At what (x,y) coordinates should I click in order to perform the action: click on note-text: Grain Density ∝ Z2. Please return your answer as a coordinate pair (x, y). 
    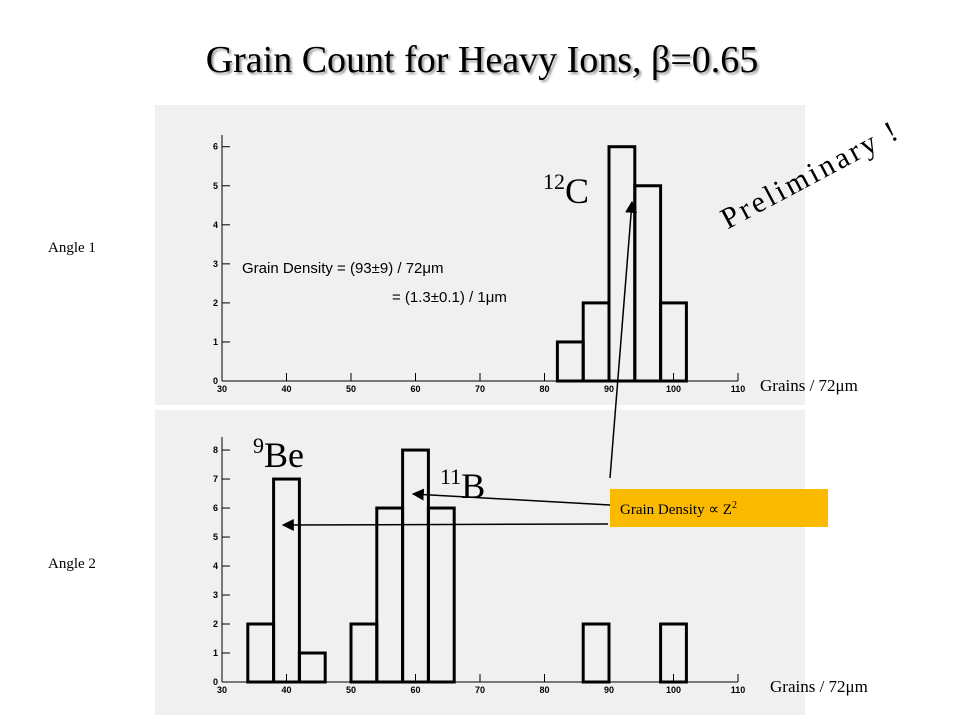
    Looking at the image, I should click on (678, 509).